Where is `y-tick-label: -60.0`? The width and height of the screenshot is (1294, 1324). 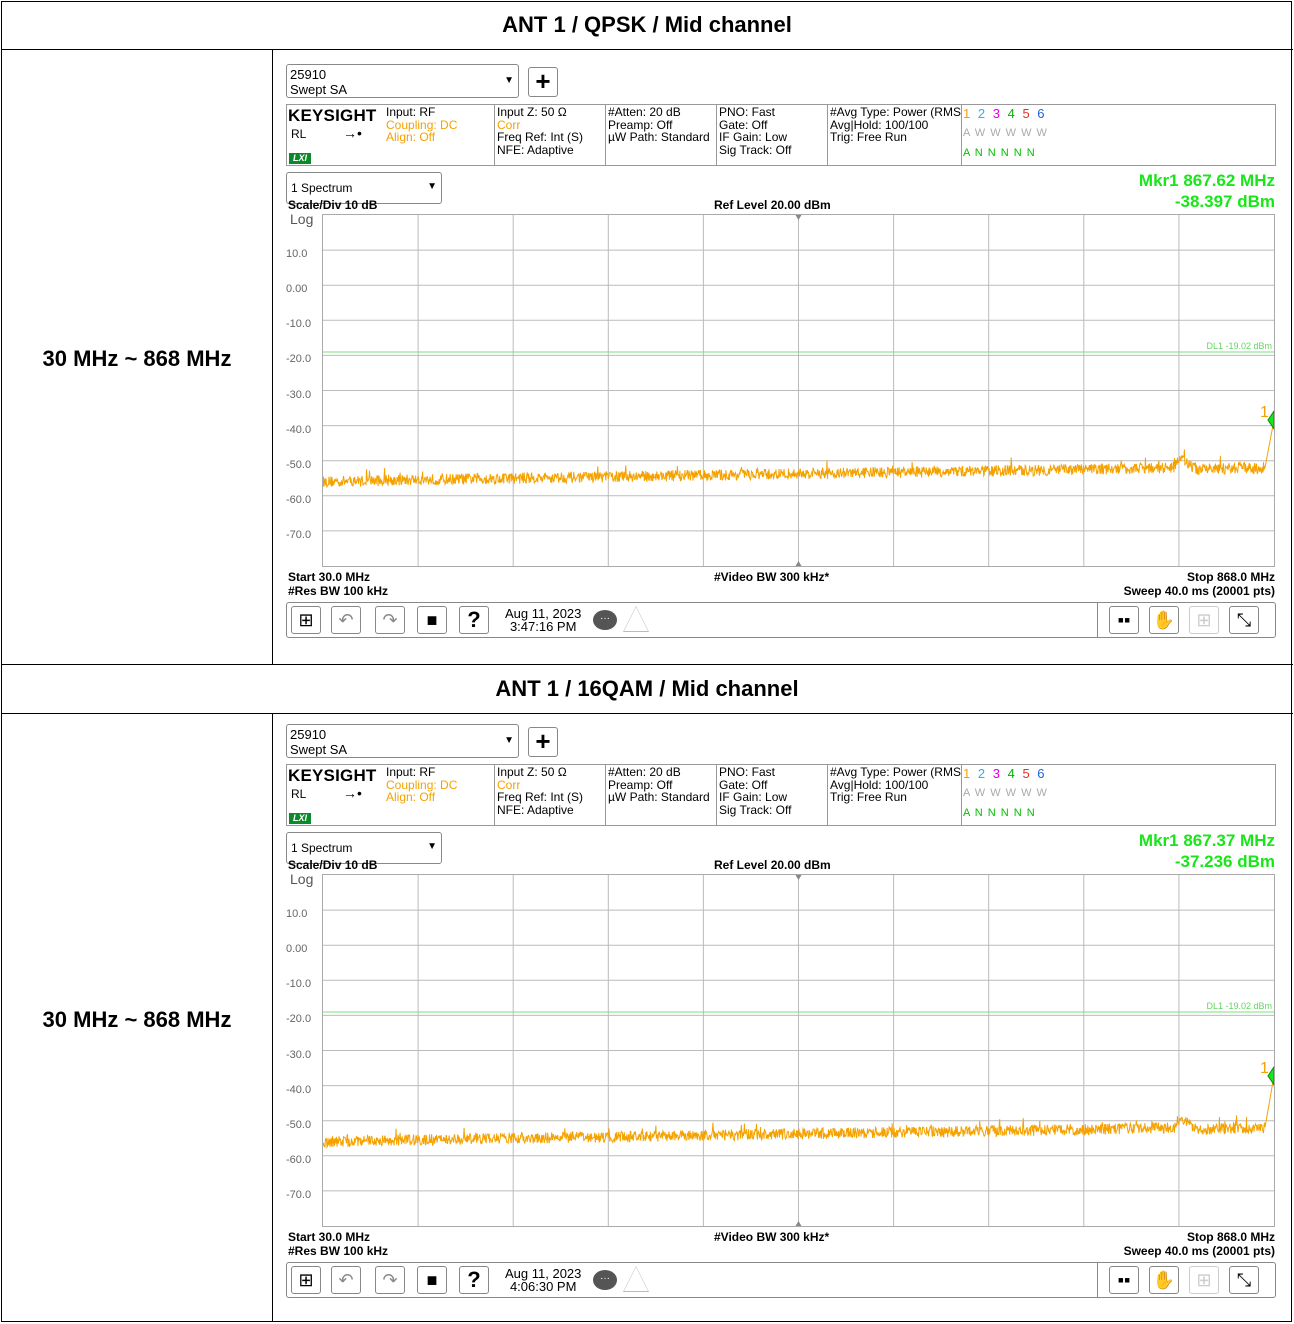
y-tick-label: -60.0 is located at coordinates (299, 1159).